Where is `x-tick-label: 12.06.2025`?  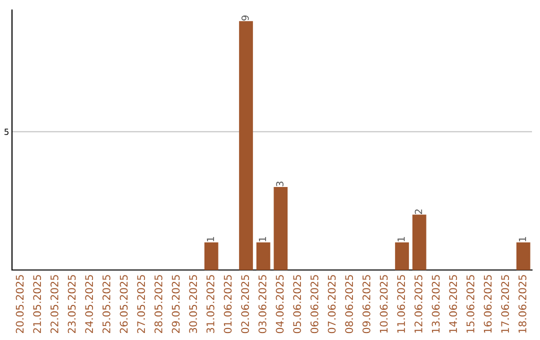
x-tick-label: 12.06.2025 is located at coordinates (418, 304).